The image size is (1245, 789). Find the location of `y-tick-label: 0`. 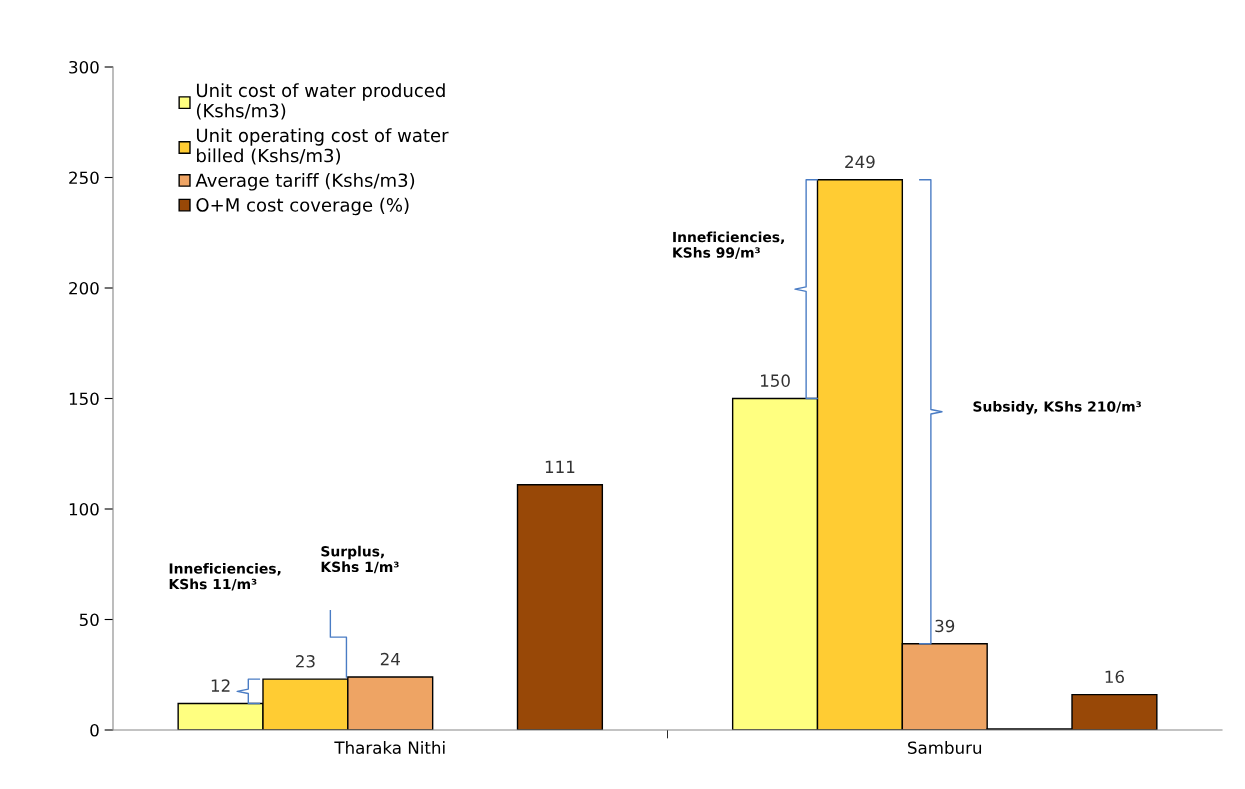

y-tick-label: 0 is located at coordinates (94, 730).